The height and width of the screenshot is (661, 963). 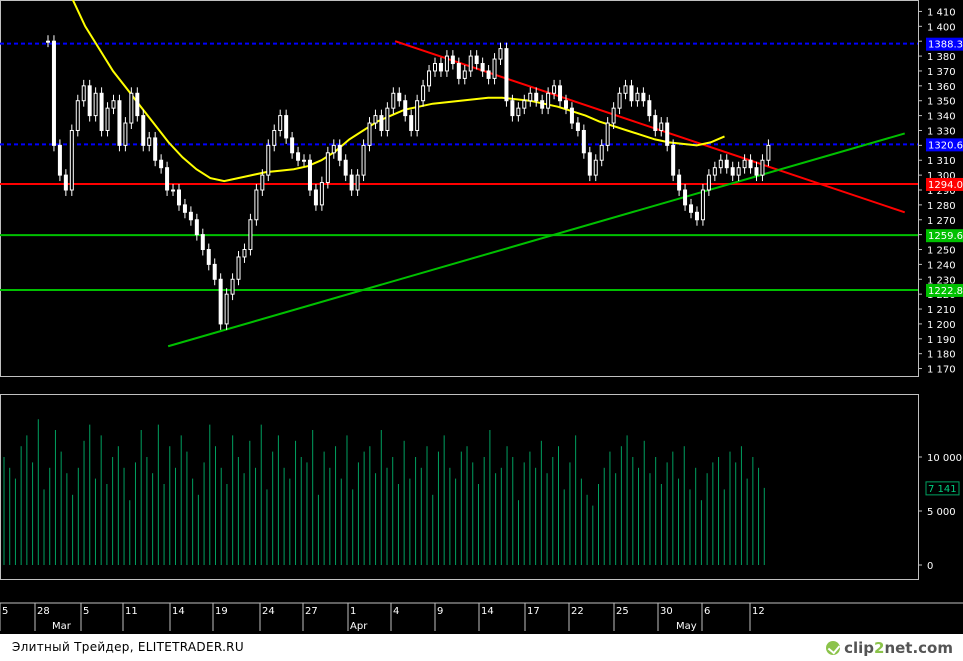 What do you see at coordinates (941, 102) in the screenshot?
I see `price-tick-label: 1 350` at bounding box center [941, 102].